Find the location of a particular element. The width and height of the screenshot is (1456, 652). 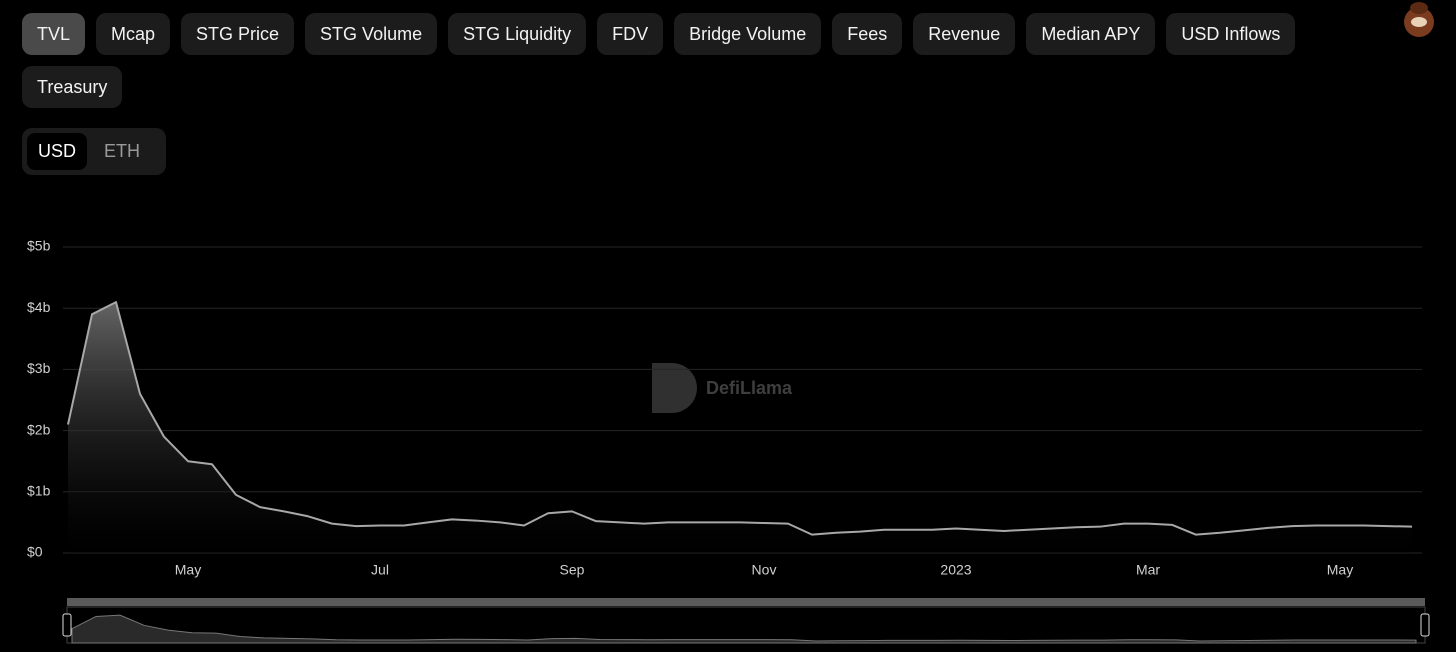

y-tick-label: $5b is located at coordinates (39, 246).